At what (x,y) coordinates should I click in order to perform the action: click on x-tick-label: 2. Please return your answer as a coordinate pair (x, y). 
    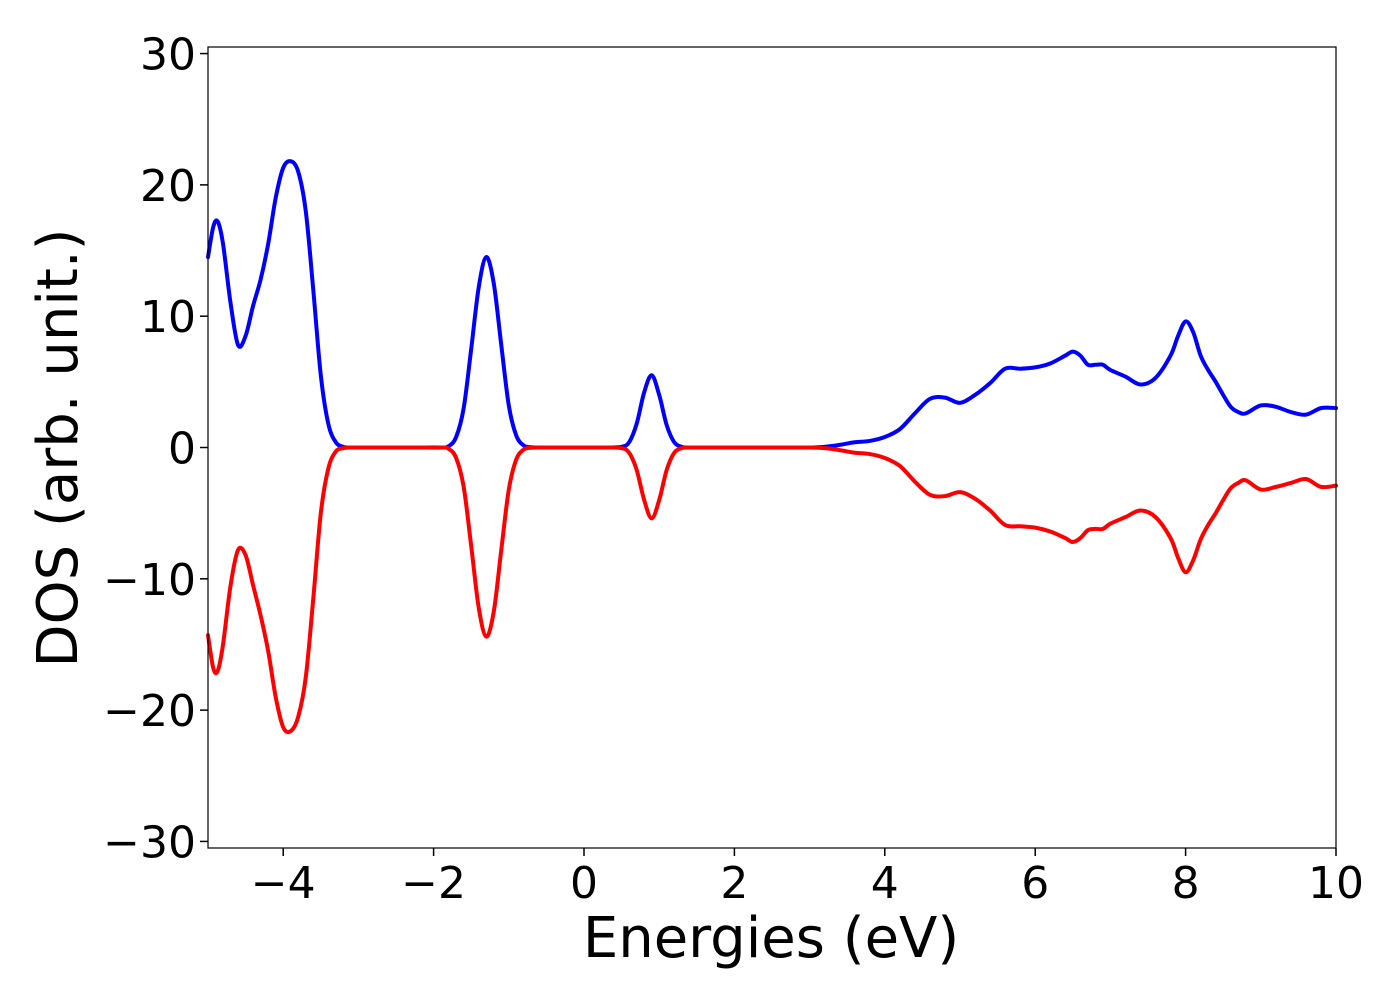
    Looking at the image, I should click on (734, 883).